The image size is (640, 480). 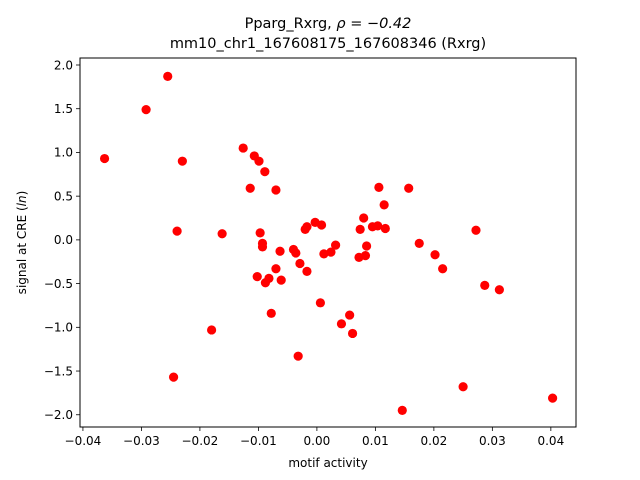 I want to click on y-axis-label: signal at CRE (ln), so click(x=22, y=243).